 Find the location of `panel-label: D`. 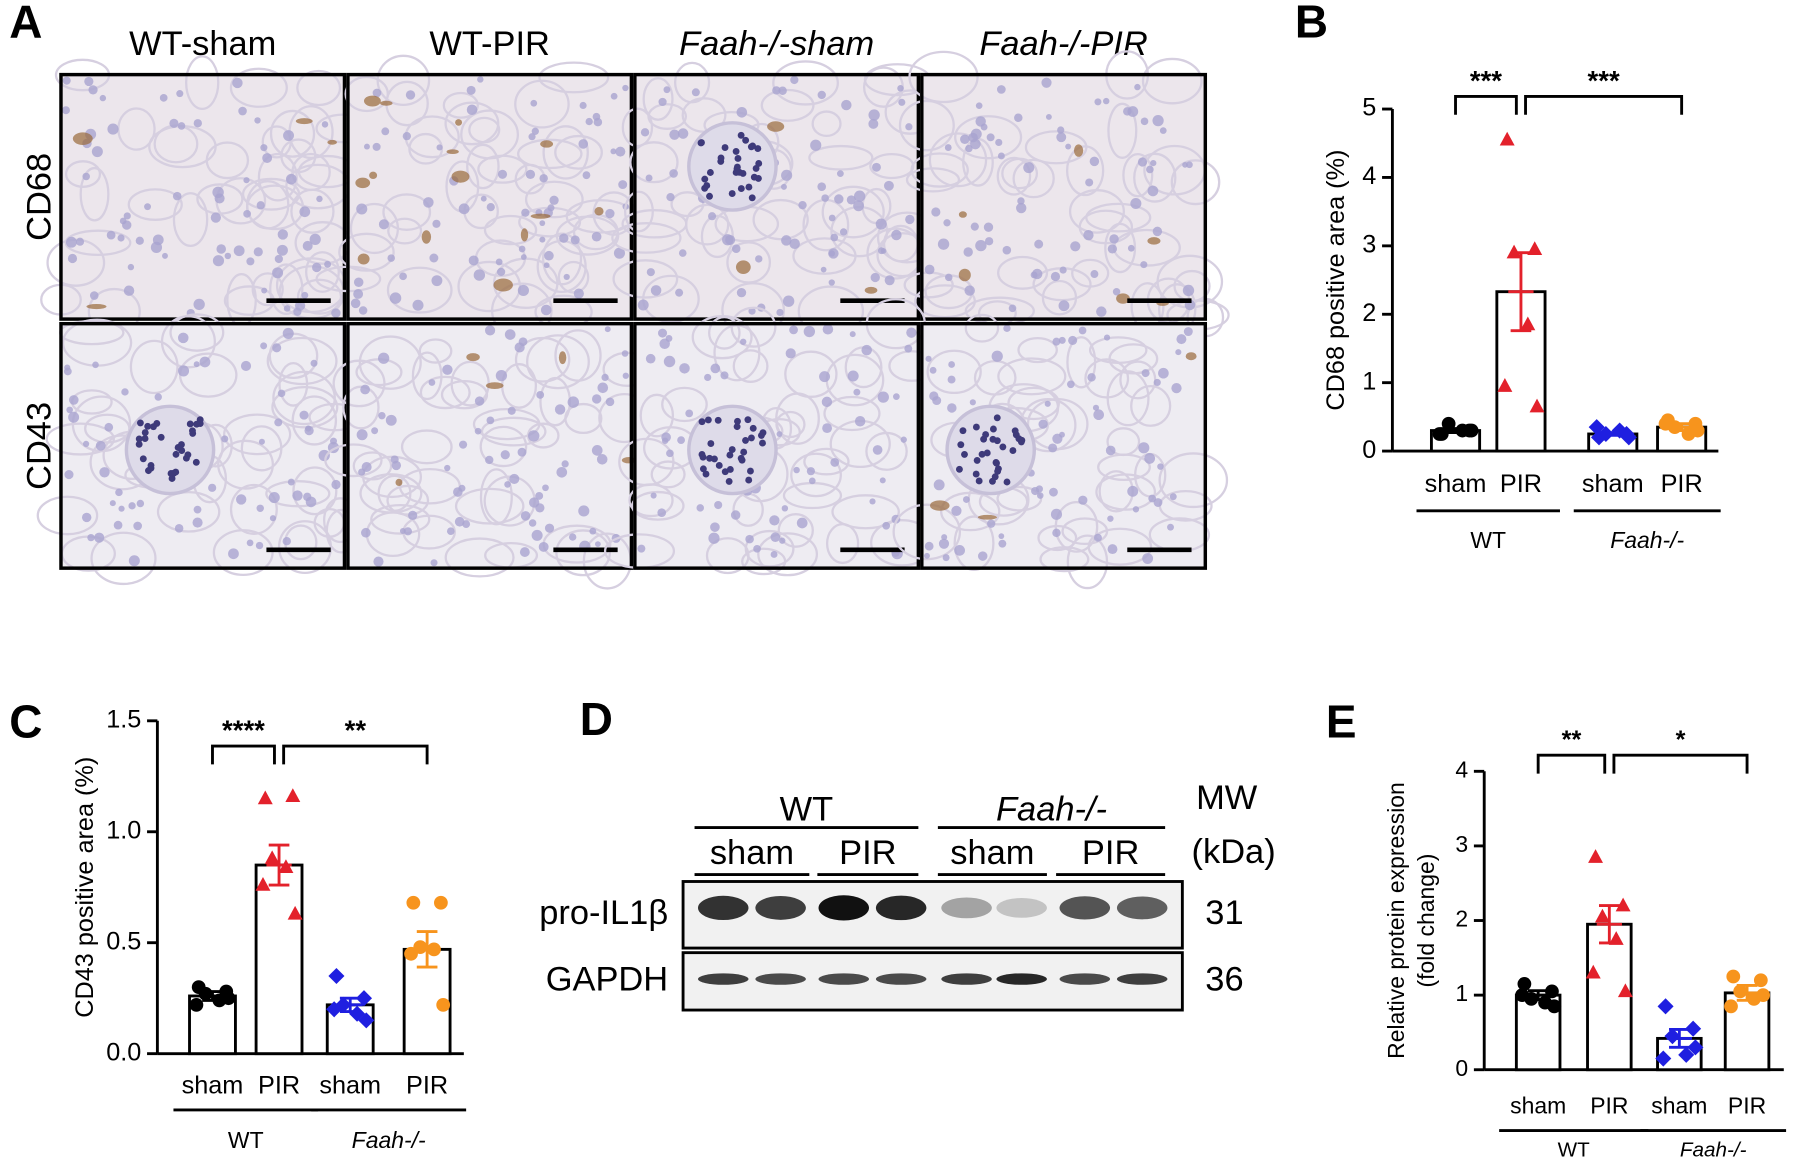

panel-label: D is located at coordinates (596, 719).